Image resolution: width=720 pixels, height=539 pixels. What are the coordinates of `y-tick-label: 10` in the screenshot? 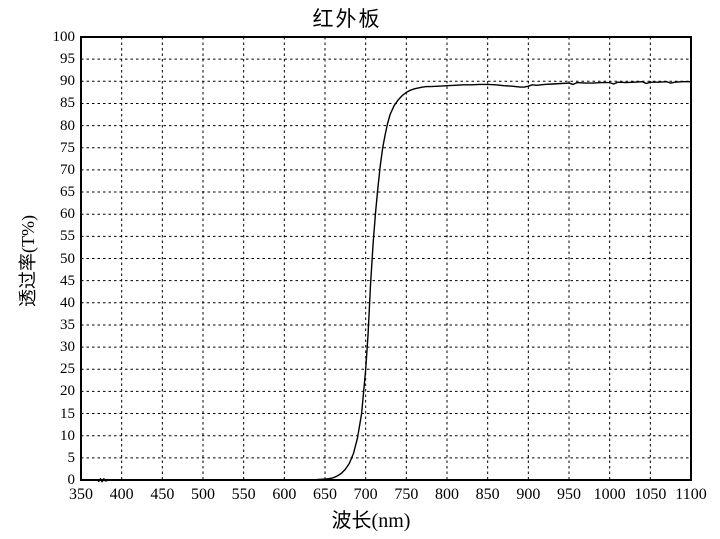 It's located at (67, 435).